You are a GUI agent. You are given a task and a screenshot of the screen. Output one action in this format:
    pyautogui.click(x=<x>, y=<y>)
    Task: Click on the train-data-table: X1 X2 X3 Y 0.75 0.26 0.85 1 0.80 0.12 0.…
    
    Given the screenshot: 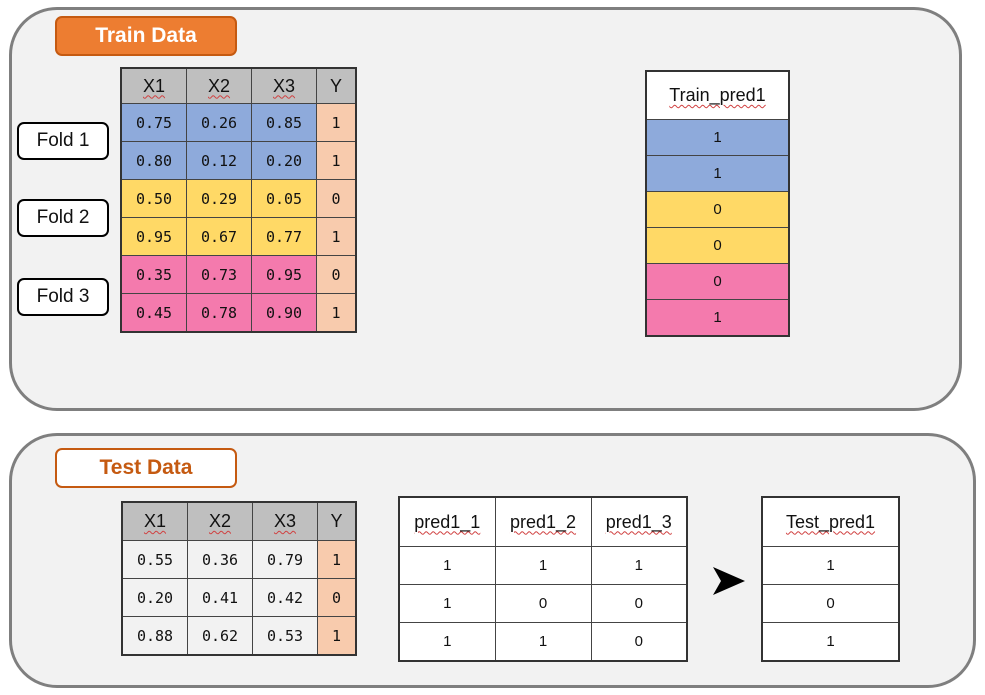 What is the action you would take?
    pyautogui.click(x=238, y=200)
    